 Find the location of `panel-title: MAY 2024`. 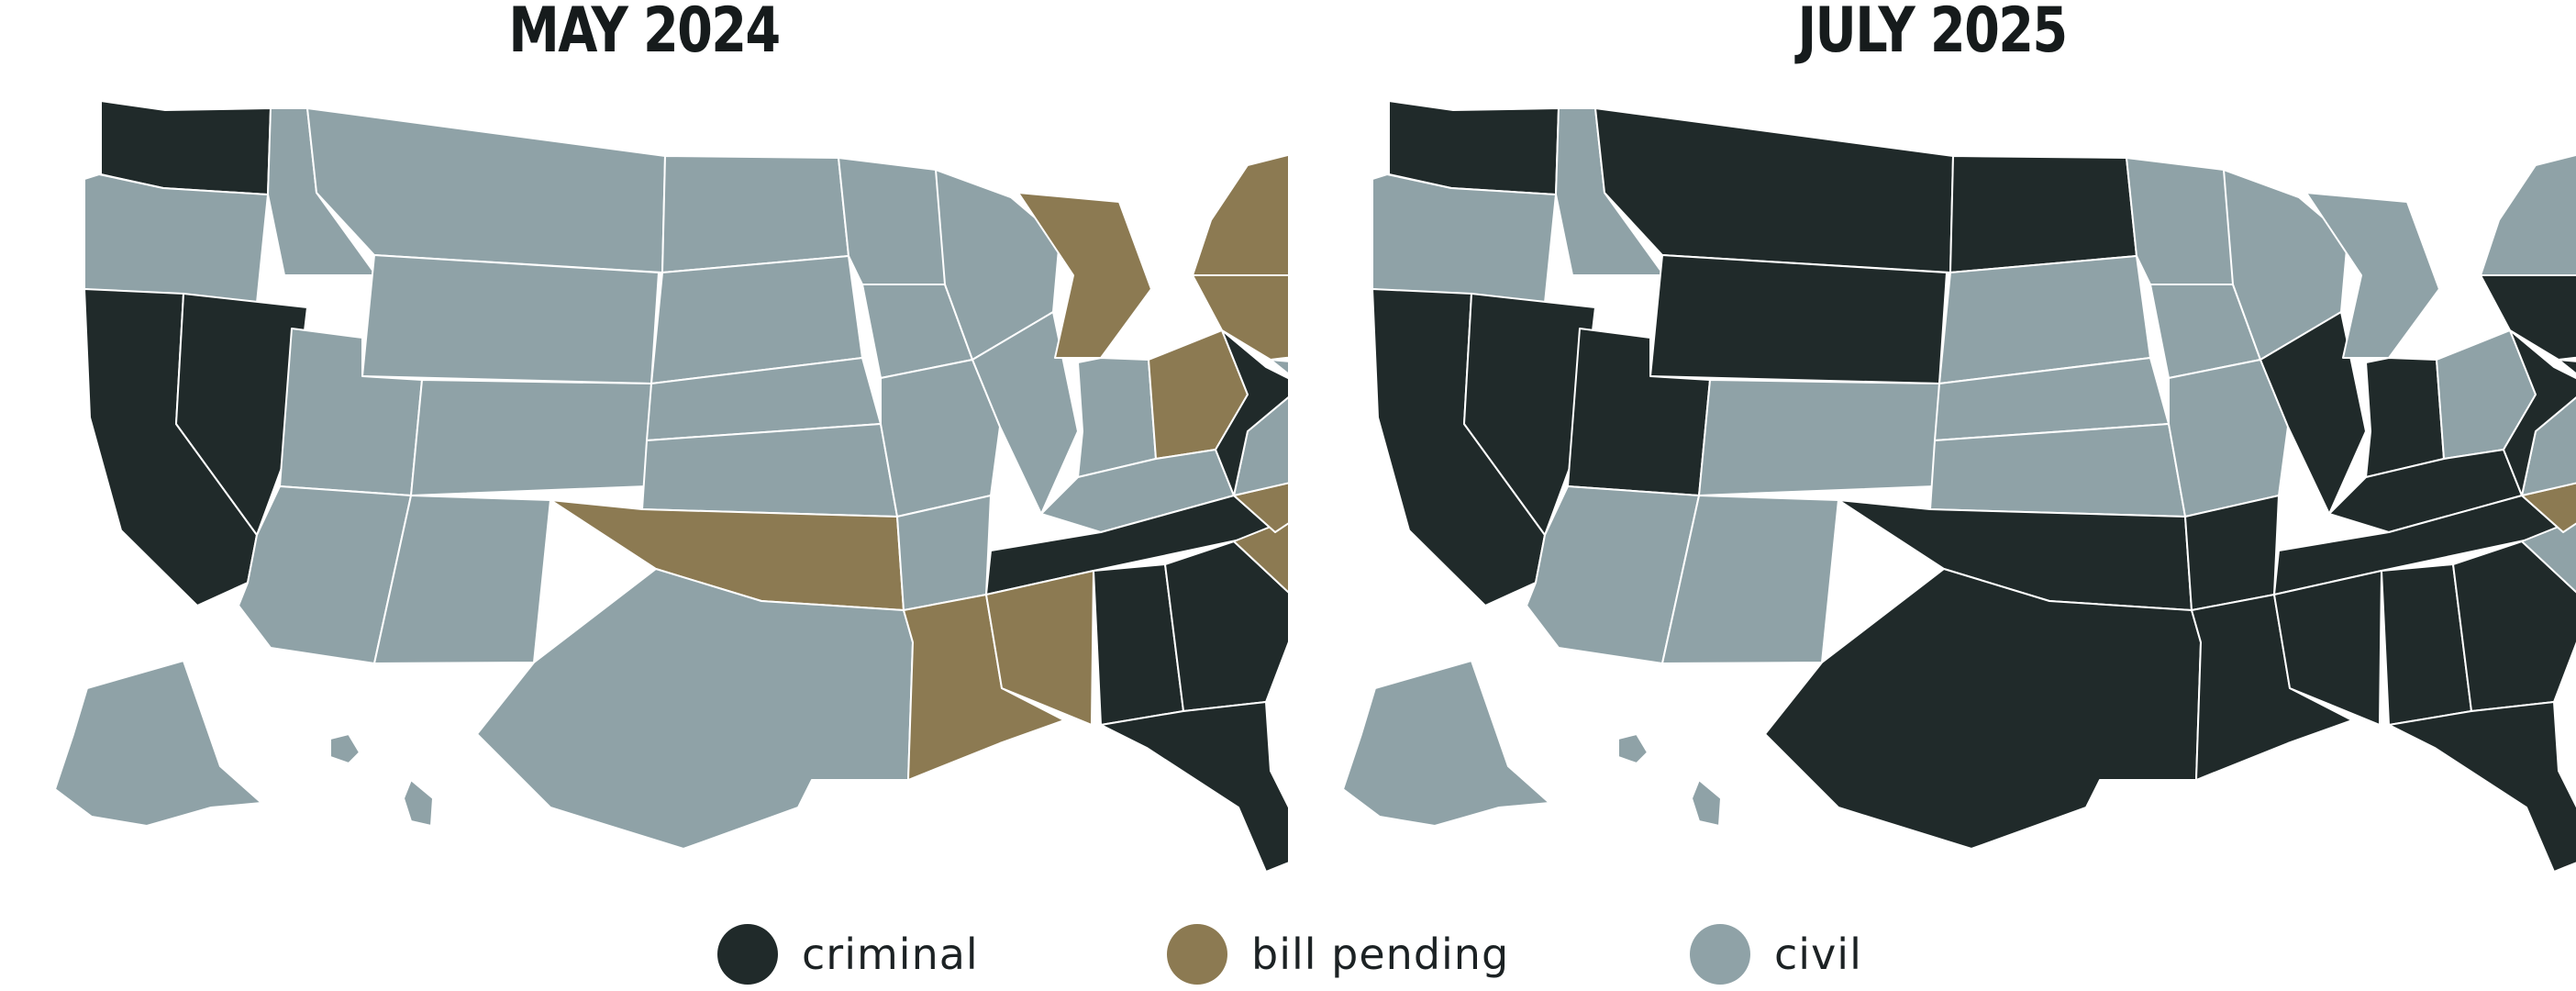

panel-title: MAY 2024 is located at coordinates (644, 33).